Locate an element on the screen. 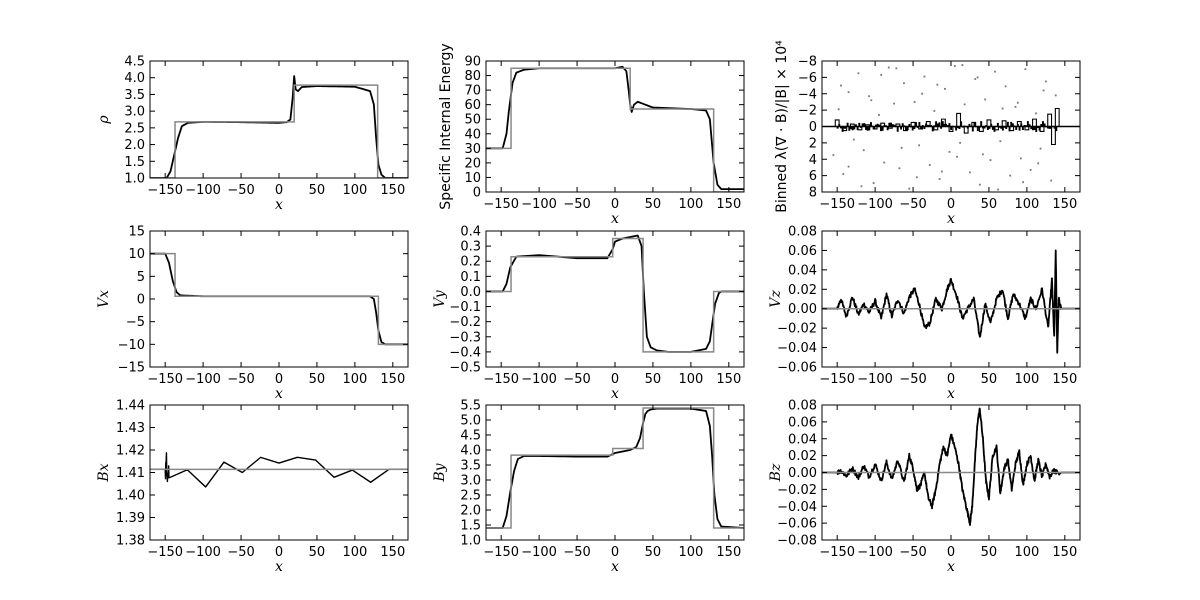 Image resolution: width=1200 pixels, height=600 pixels. y-axis-label: Bx is located at coordinates (104, 472).